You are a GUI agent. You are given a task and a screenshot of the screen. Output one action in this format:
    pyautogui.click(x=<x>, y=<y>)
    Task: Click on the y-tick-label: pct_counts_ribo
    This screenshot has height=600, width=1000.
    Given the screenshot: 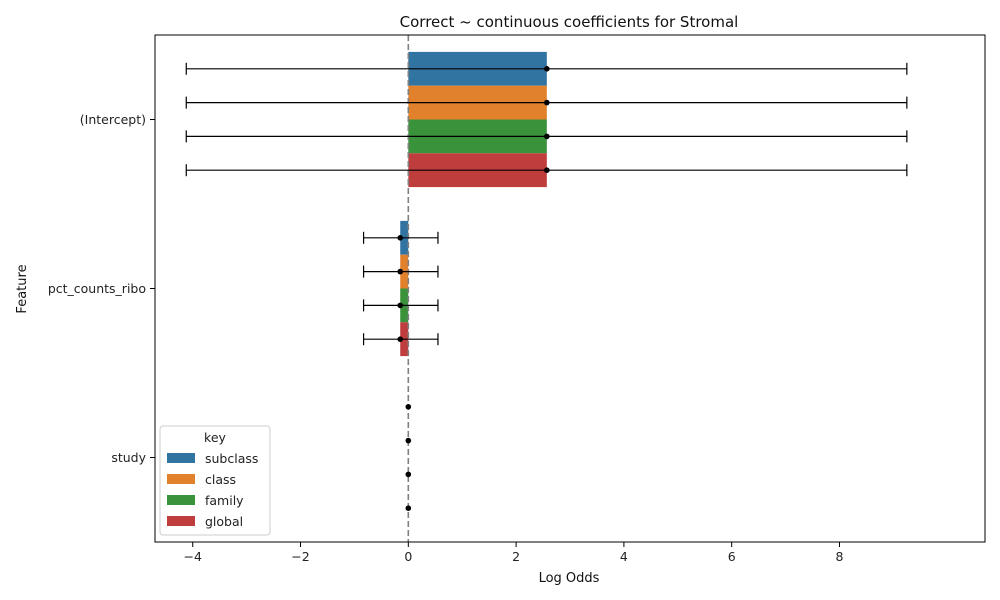 What is the action you would take?
    pyautogui.click(x=97, y=288)
    